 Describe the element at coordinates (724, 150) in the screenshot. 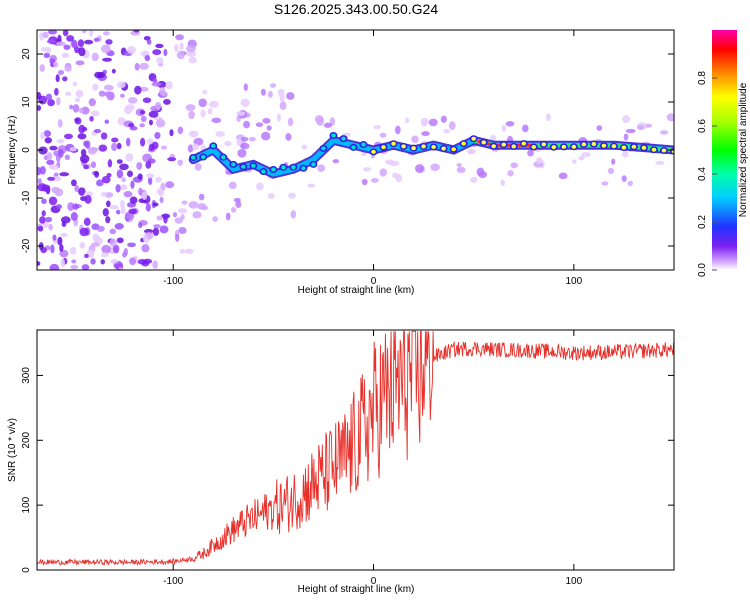

I see `colorbar-gradient` at that location.